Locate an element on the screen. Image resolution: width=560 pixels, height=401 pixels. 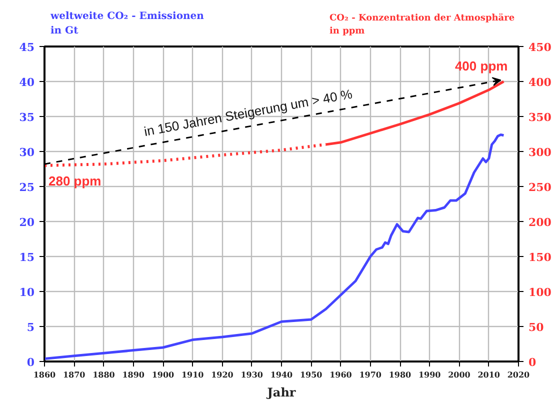
y2-tick-label: 400 is located at coordinates (540, 82).